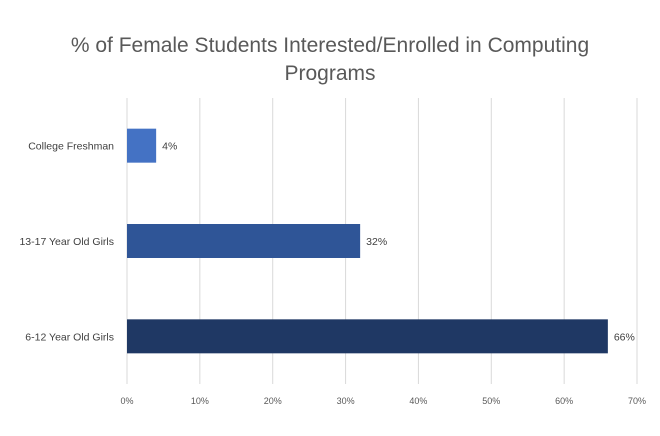 The image size is (660, 436). I want to click on x-tick-label: 20%, so click(273, 401).